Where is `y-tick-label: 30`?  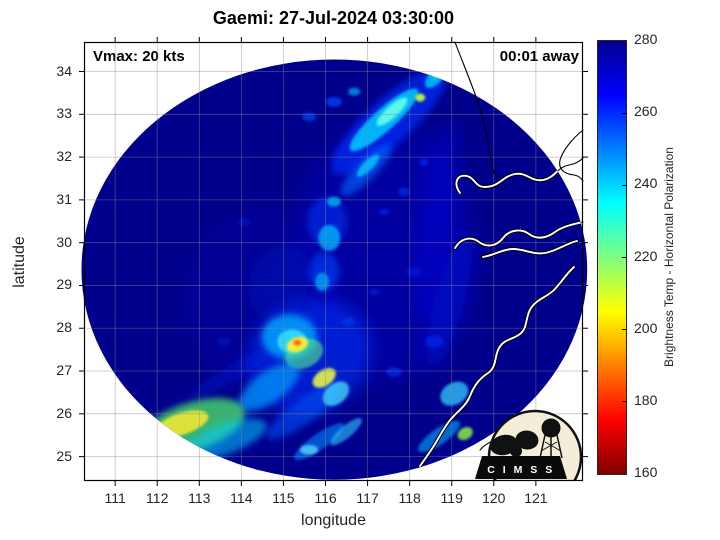 y-tick-label: 30 is located at coordinates (64, 241).